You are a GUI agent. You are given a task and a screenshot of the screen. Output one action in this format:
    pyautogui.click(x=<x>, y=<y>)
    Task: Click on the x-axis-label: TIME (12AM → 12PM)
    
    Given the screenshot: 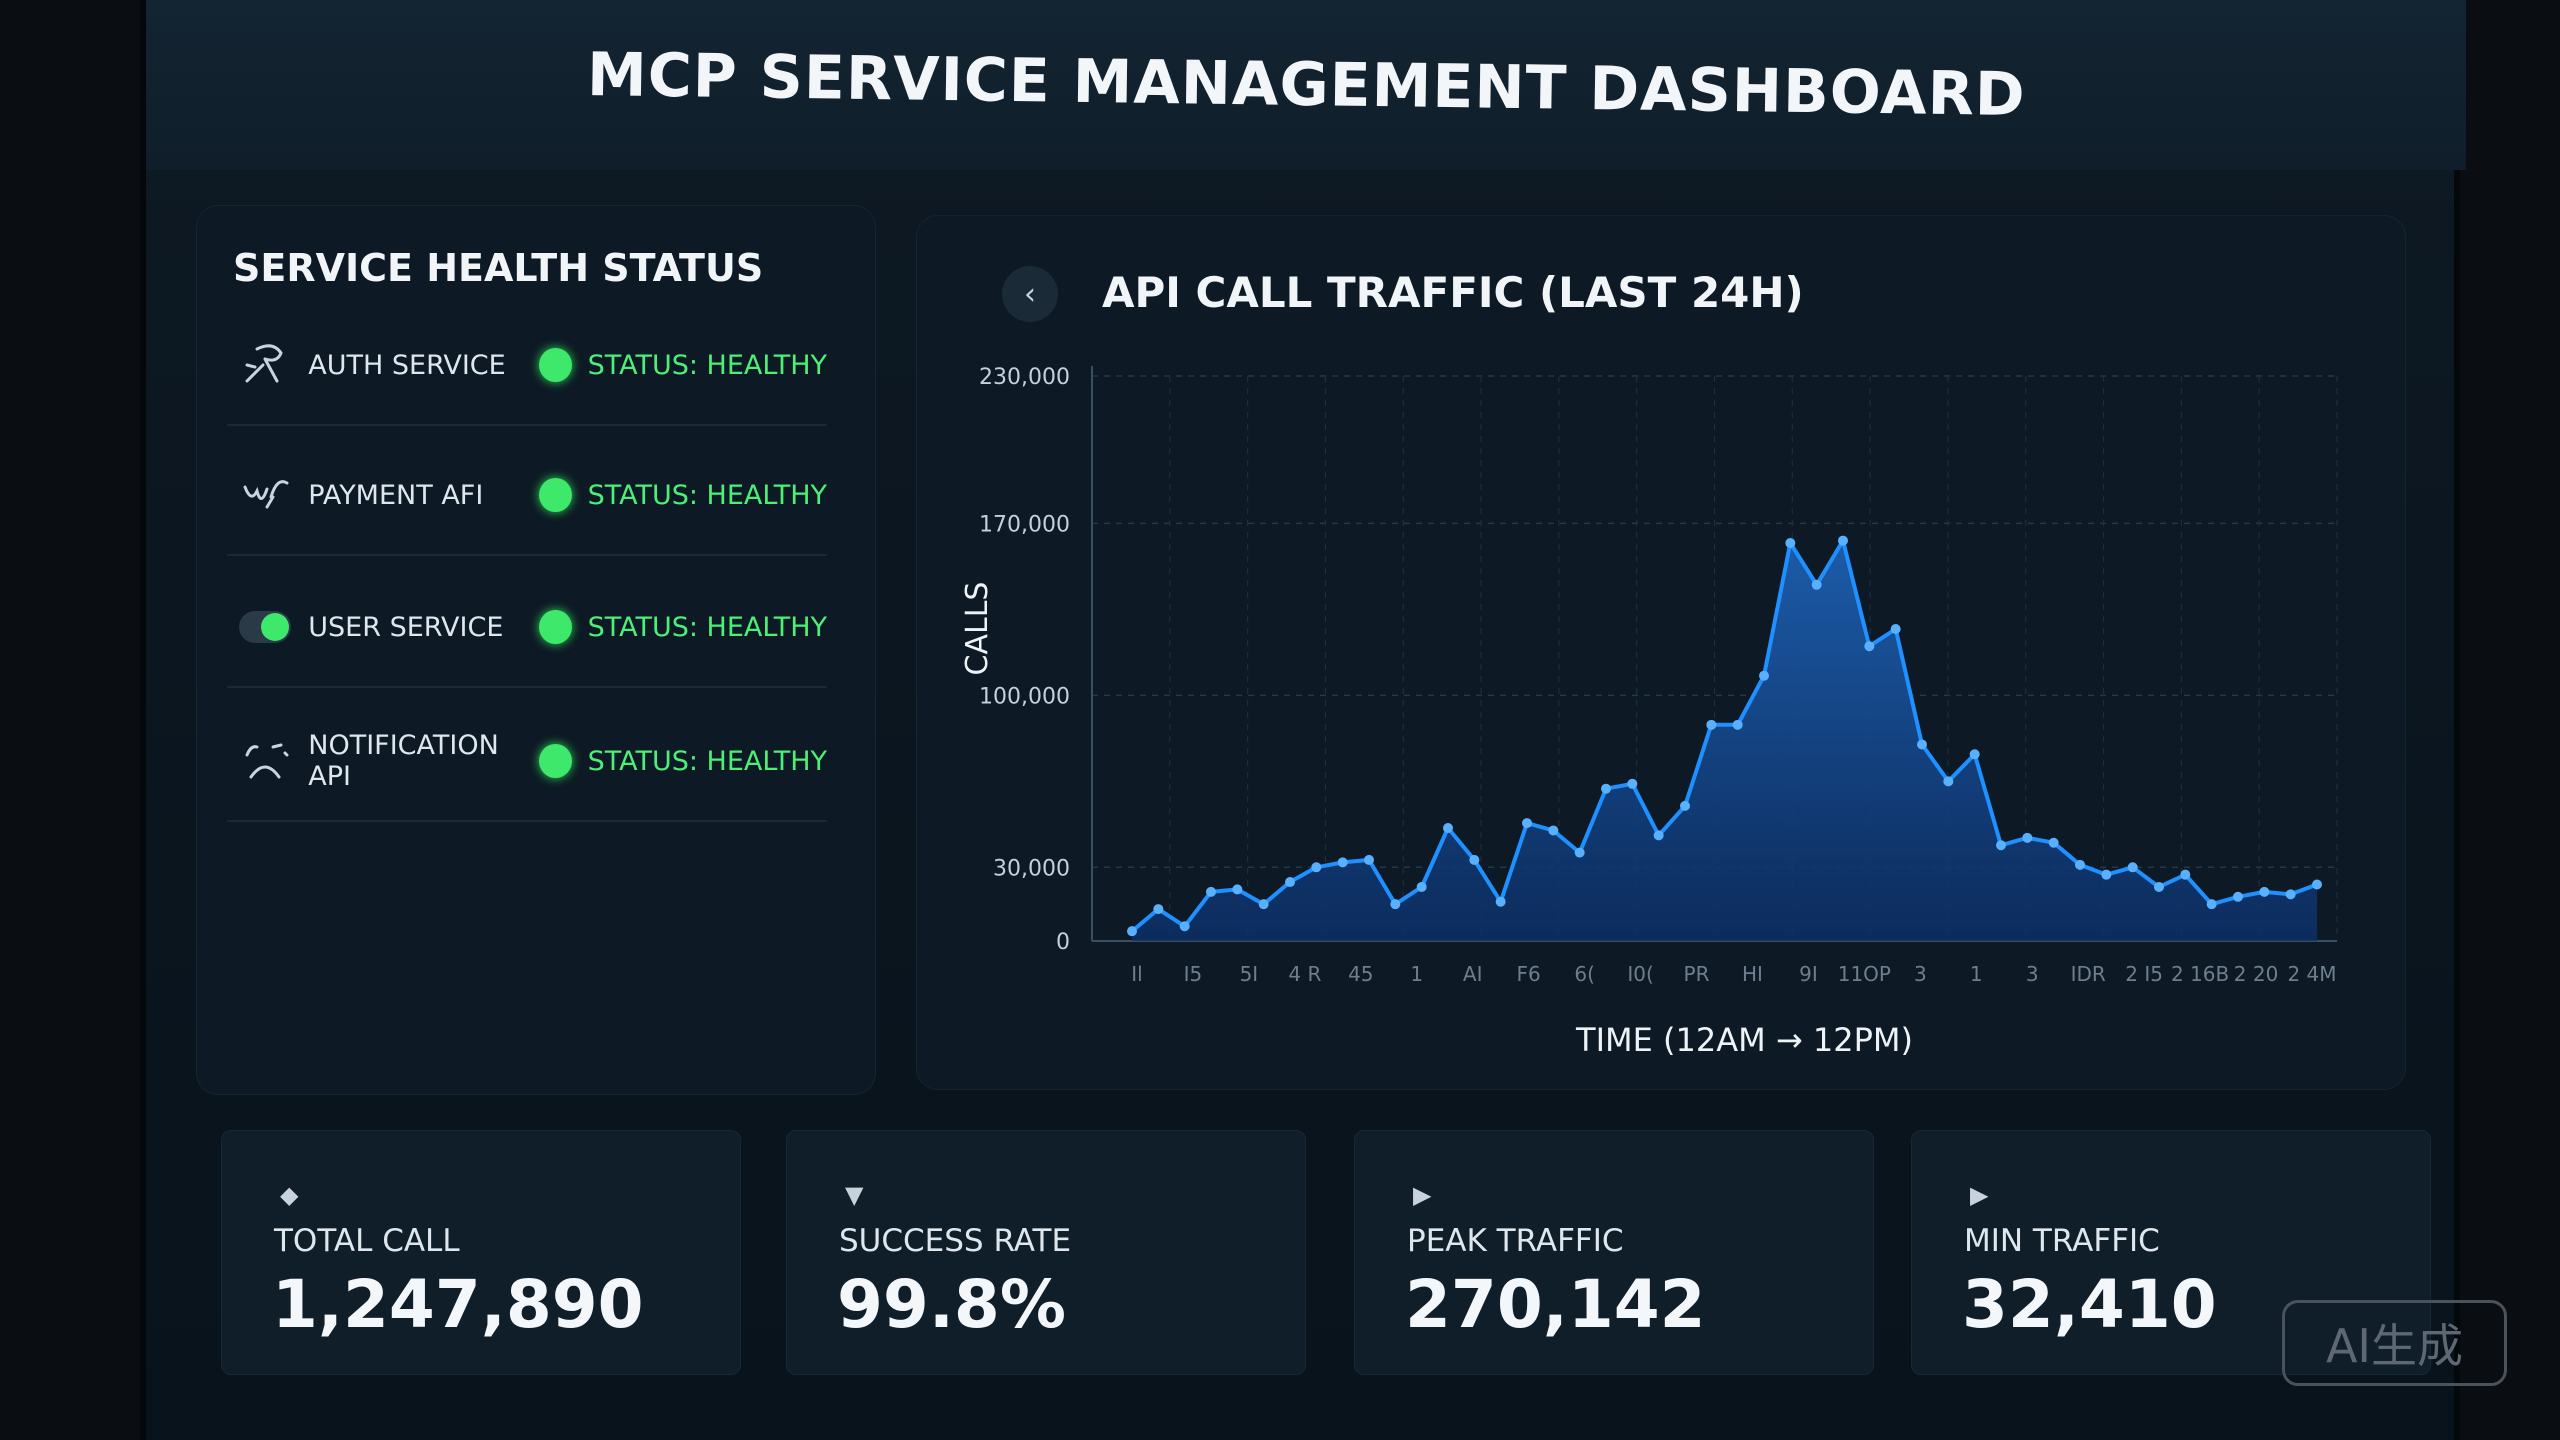 What is the action you would take?
    pyautogui.click(x=1744, y=1040)
    